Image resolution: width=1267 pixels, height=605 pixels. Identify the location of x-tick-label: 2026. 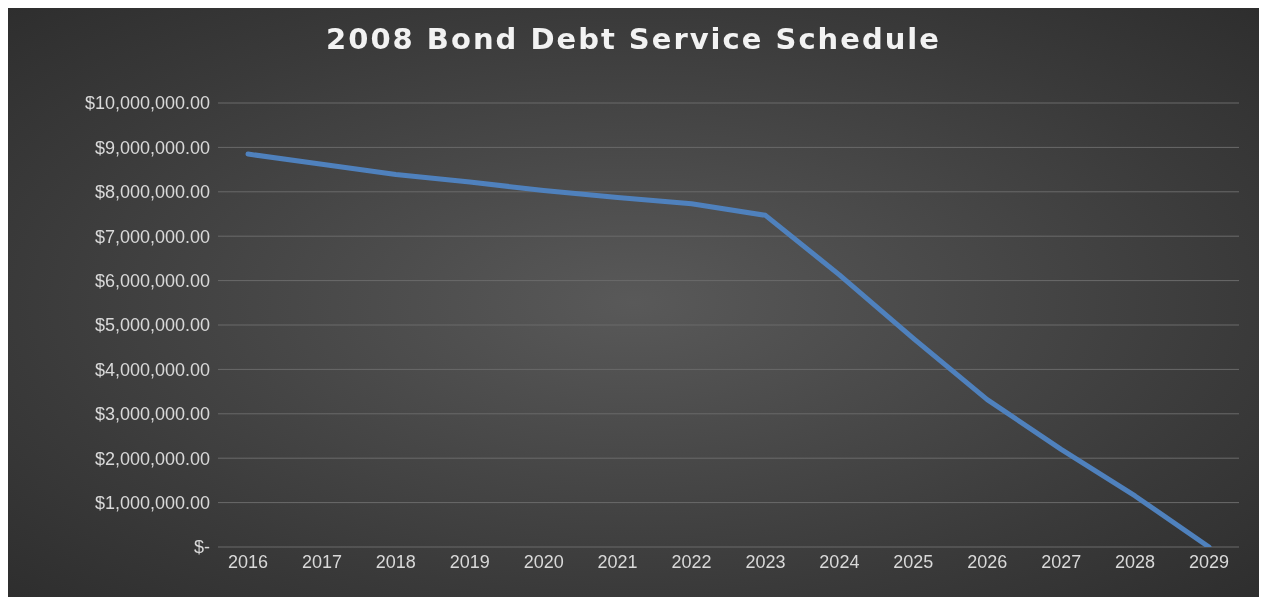
(987, 561).